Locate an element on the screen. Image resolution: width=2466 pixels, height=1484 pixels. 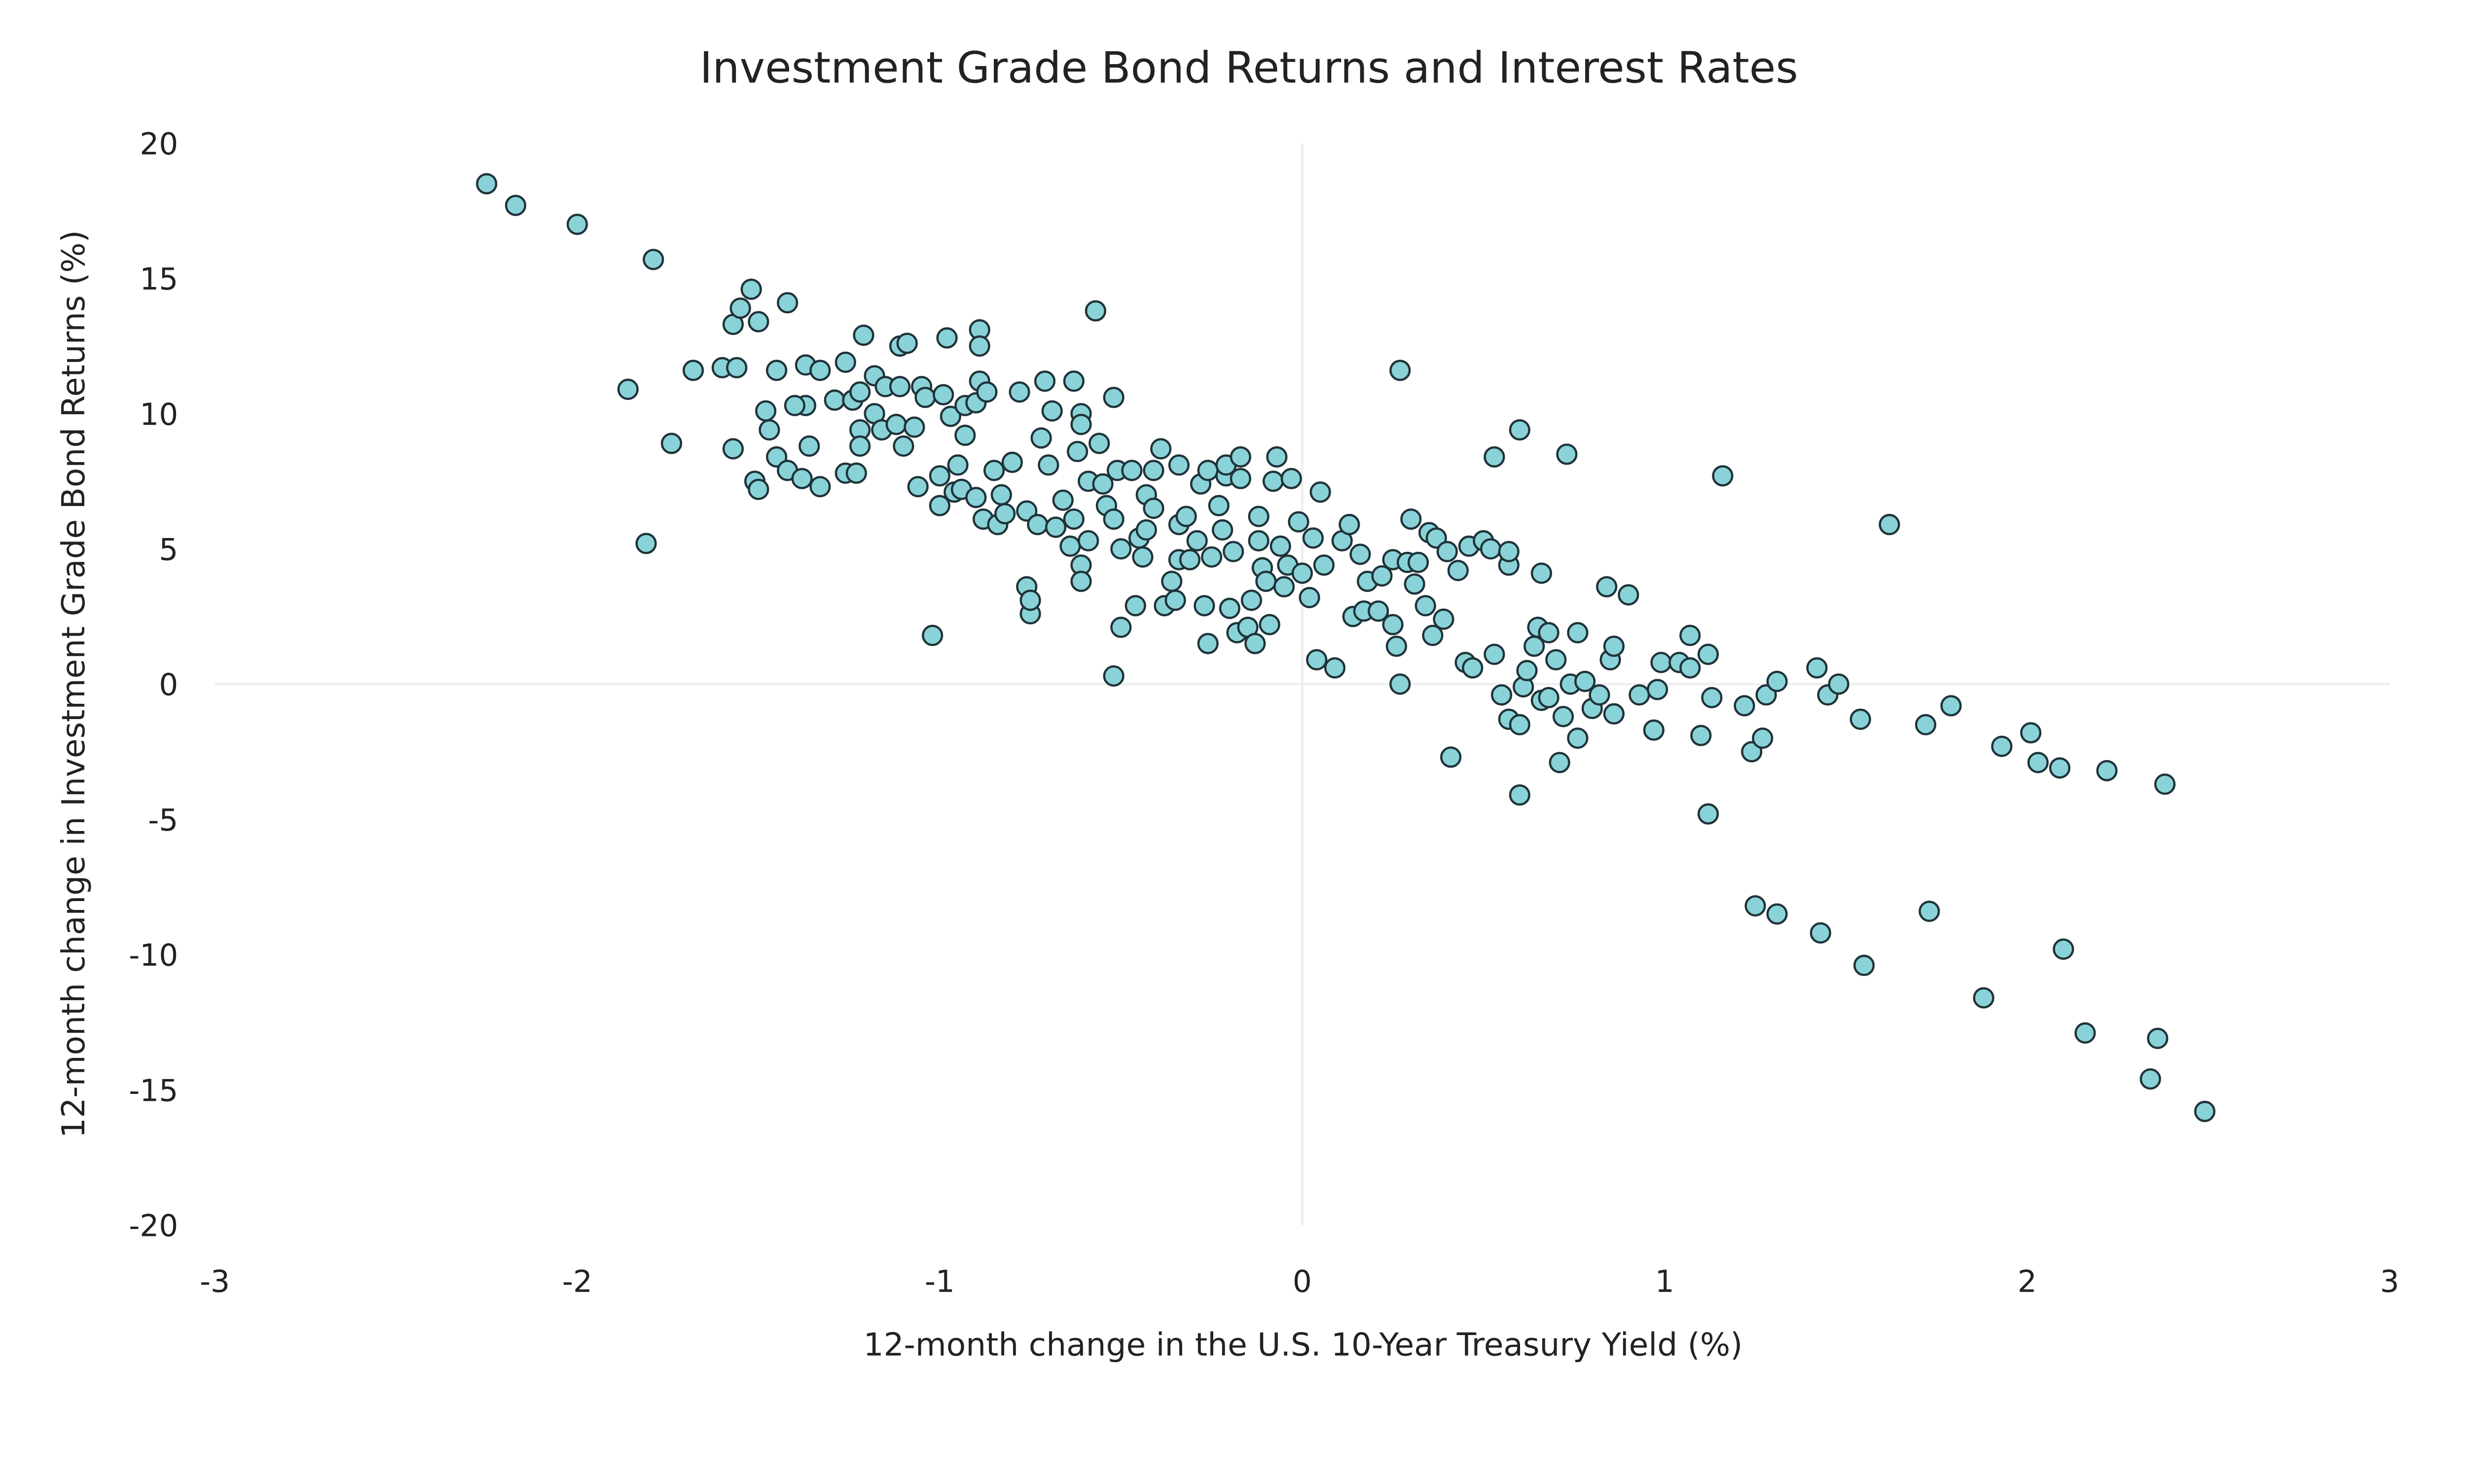
y-tick-label: -20 is located at coordinates (153, 1225).